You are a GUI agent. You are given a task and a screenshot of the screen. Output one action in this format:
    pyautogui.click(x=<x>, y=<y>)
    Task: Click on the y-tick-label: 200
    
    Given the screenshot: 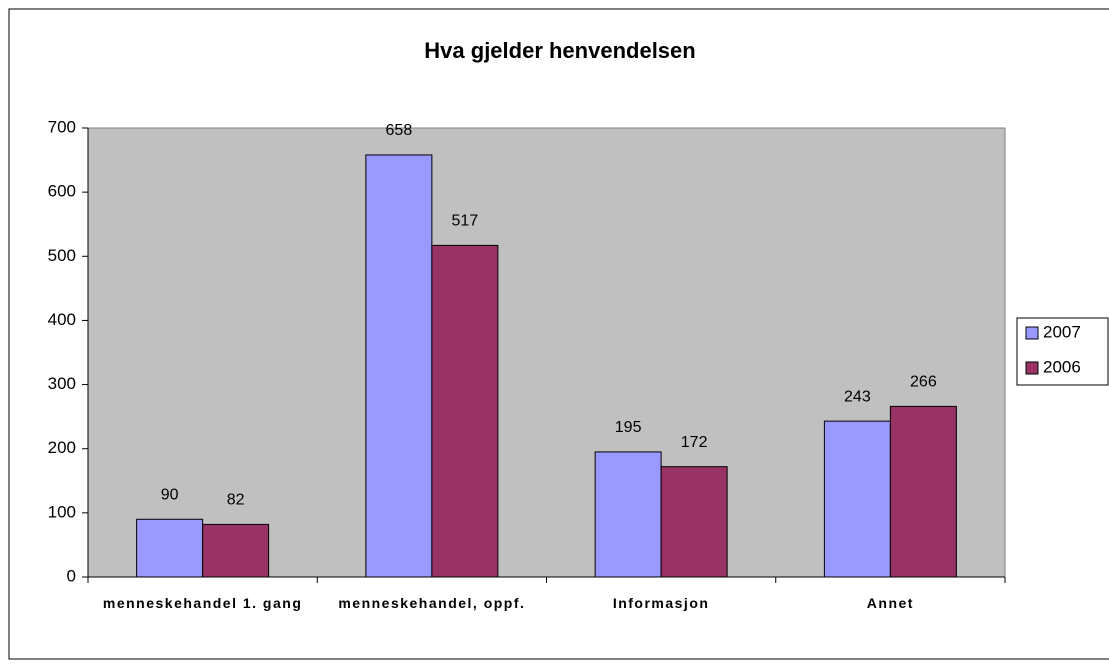 What is the action you would take?
    pyautogui.click(x=62, y=447)
    